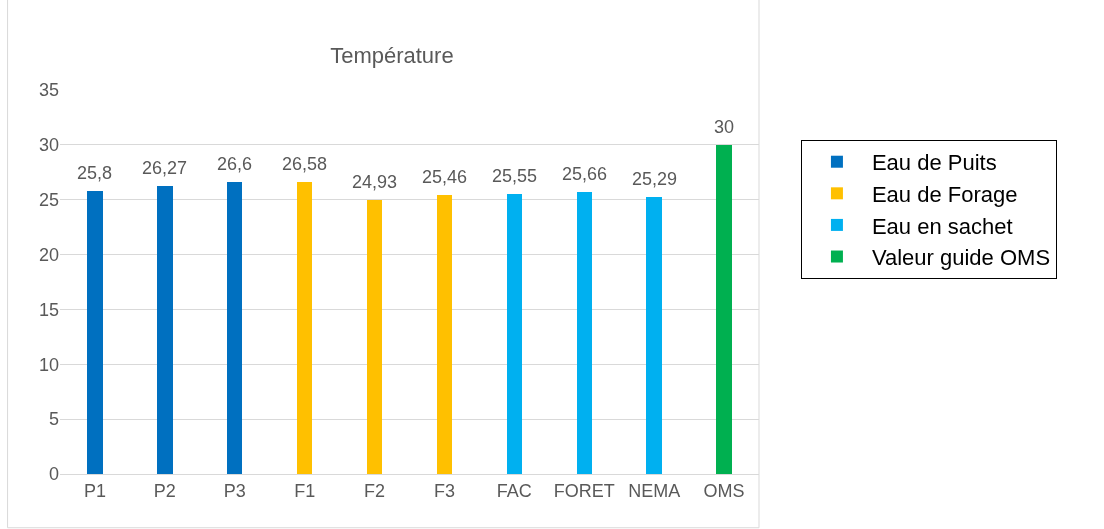 The image size is (1104, 529). Describe the element at coordinates (53, 419) in the screenshot. I see `y-tick-label: 5` at that location.